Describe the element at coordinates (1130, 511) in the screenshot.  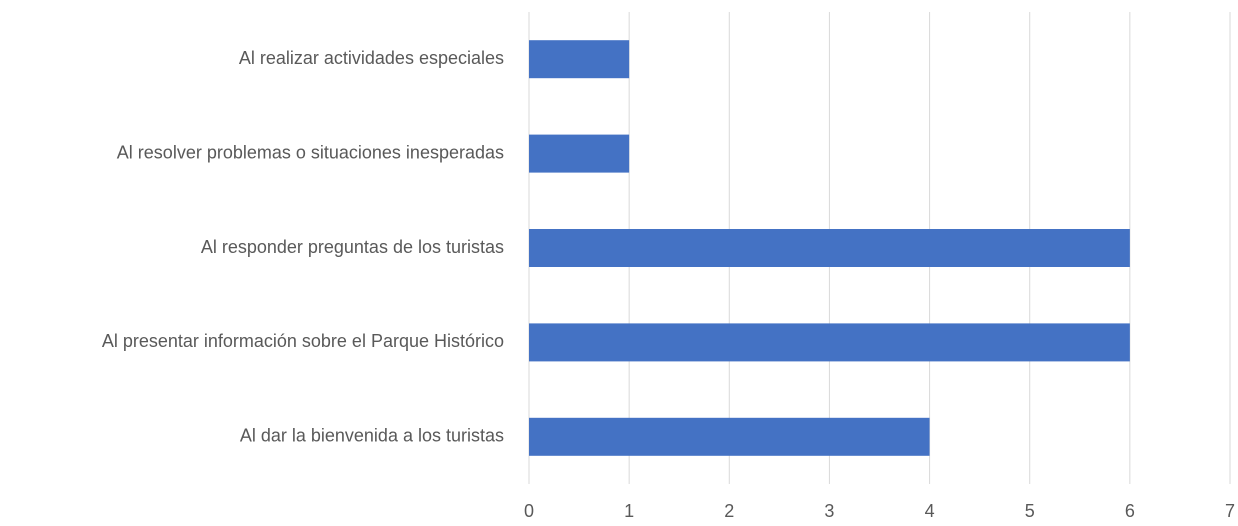
I see `x-tick-label: 6` at that location.